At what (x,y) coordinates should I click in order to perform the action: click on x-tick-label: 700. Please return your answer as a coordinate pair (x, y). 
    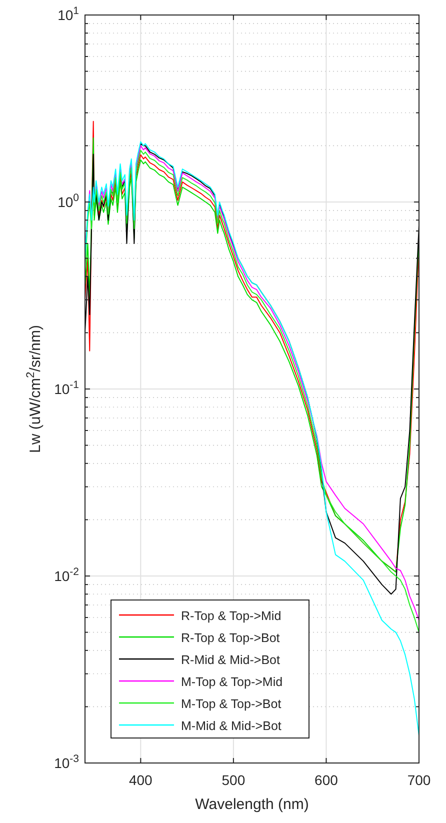
    Looking at the image, I should click on (419, 780).